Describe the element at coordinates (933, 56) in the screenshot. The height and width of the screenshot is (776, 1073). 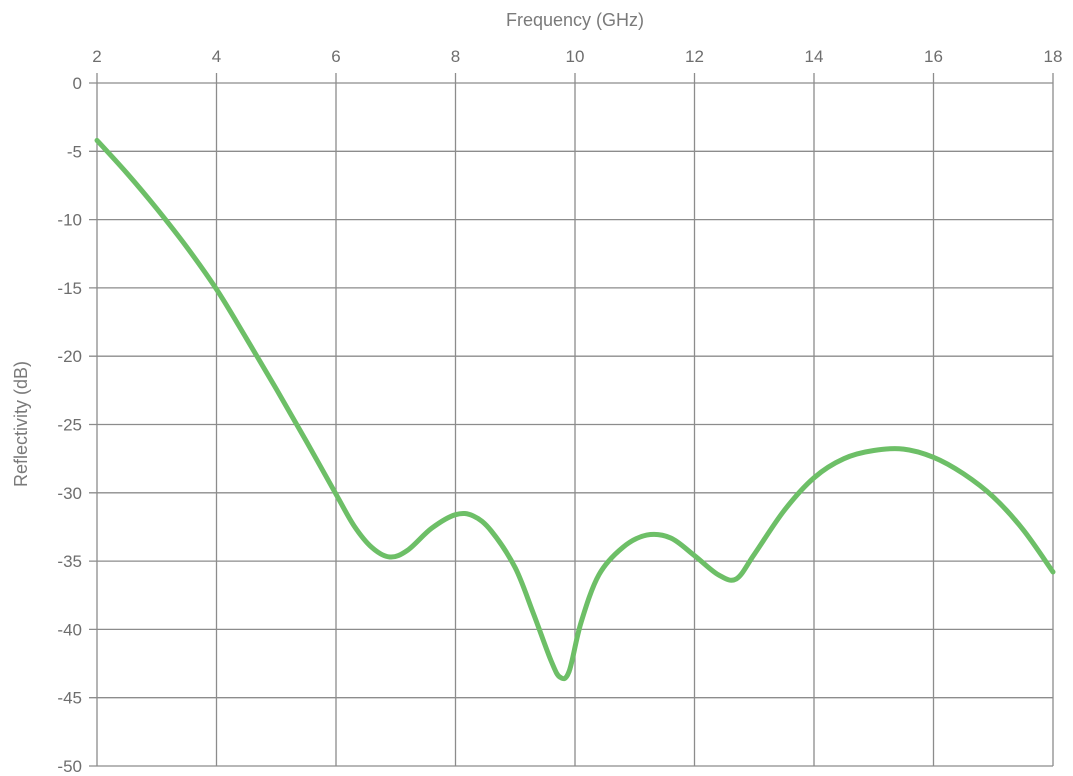
I see `x-tick-label: 16` at that location.